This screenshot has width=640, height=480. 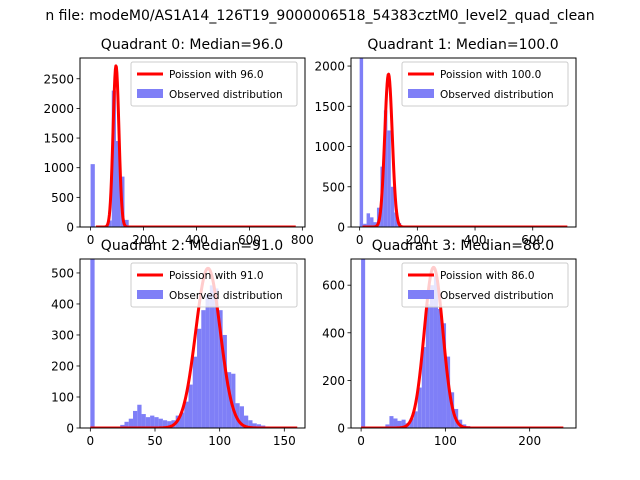 I want to click on quadrant-0-title: Quadrant 0: Median=96.0, so click(x=192, y=45).